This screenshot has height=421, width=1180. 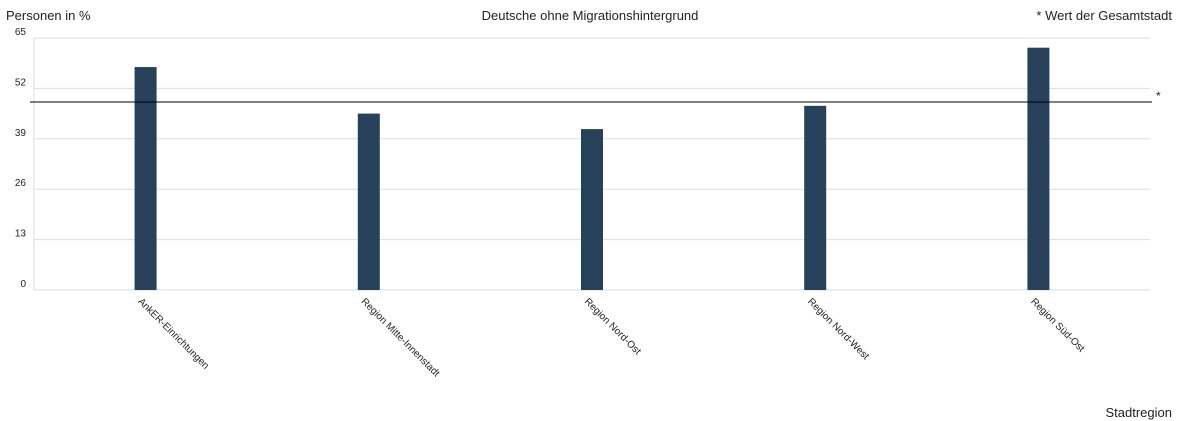 I want to click on reference-line-group: *, so click(x=595, y=96).